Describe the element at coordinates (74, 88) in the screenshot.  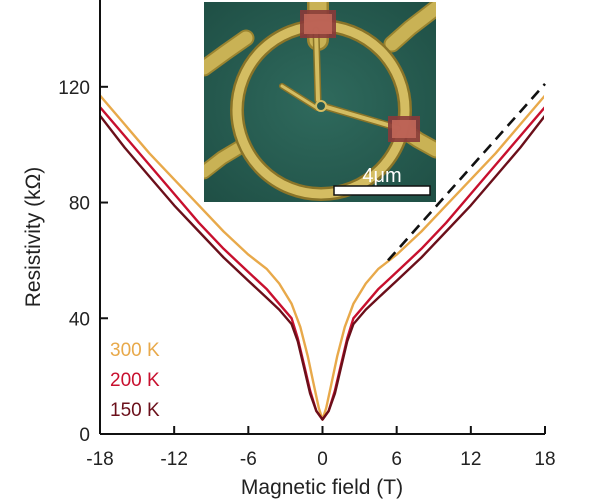
I see `y-tick-label: 120` at that location.